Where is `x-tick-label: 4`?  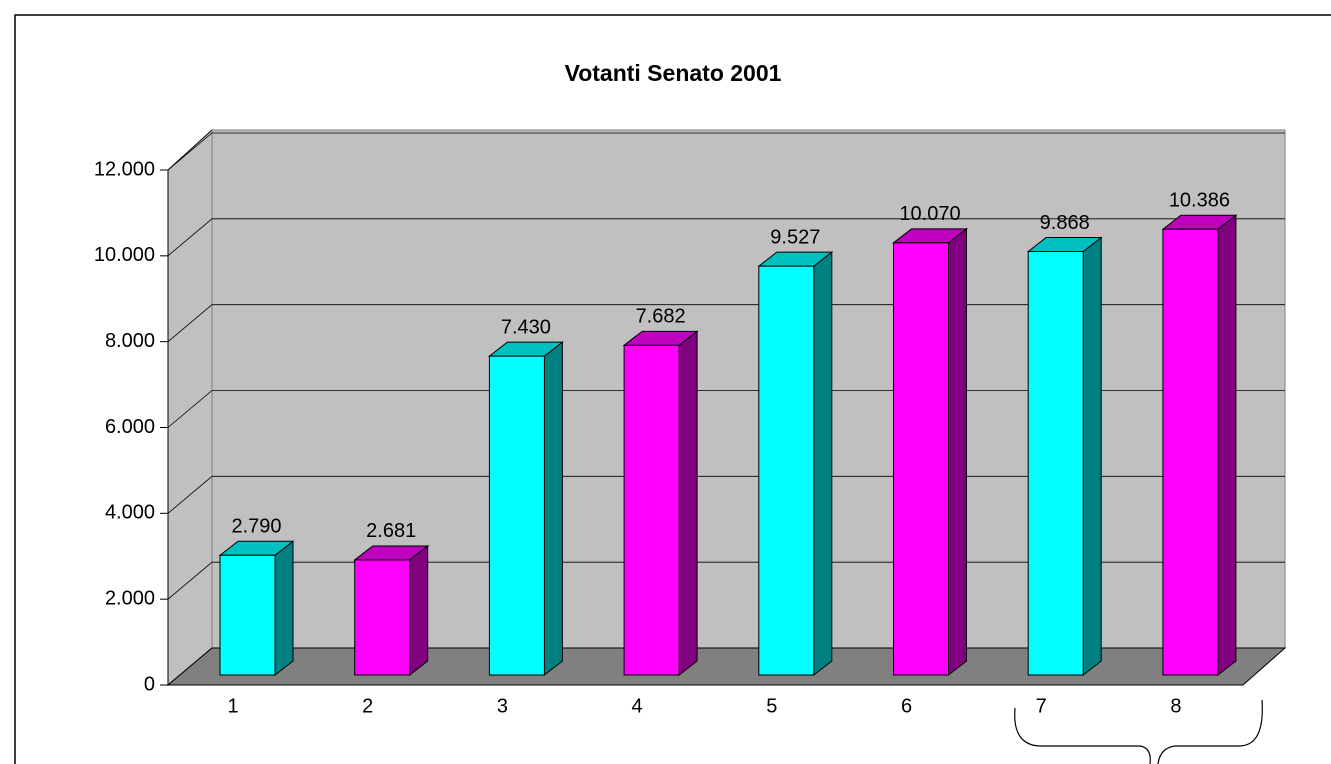 x-tick-label: 4 is located at coordinates (637, 706).